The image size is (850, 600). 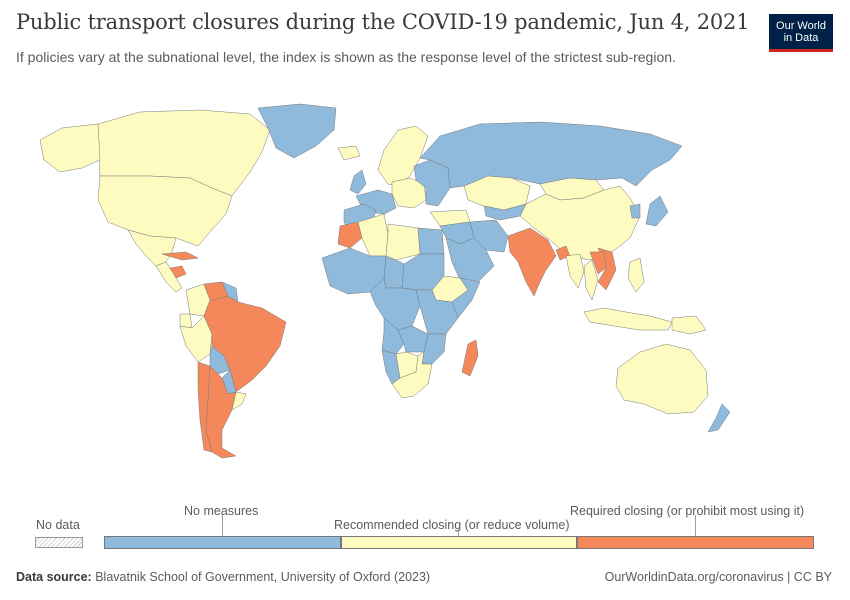 I want to click on region-thailand, so click(x=591, y=280).